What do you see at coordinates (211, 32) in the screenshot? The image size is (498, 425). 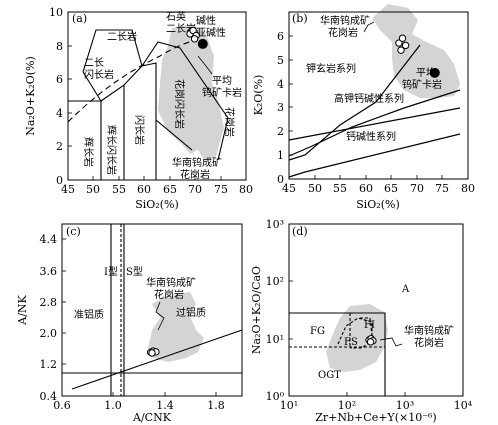 I see `field-label: 亚碱性` at bounding box center [211, 32].